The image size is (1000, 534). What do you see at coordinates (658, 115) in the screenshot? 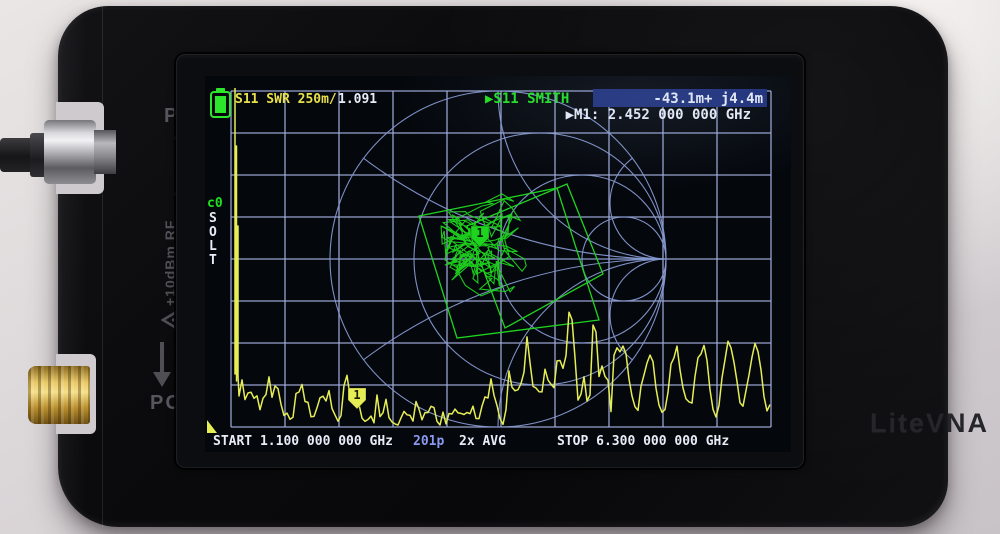
I see `marker-frequency-readout: ▶M1: 2.452 000 000 GHz` at bounding box center [658, 115].